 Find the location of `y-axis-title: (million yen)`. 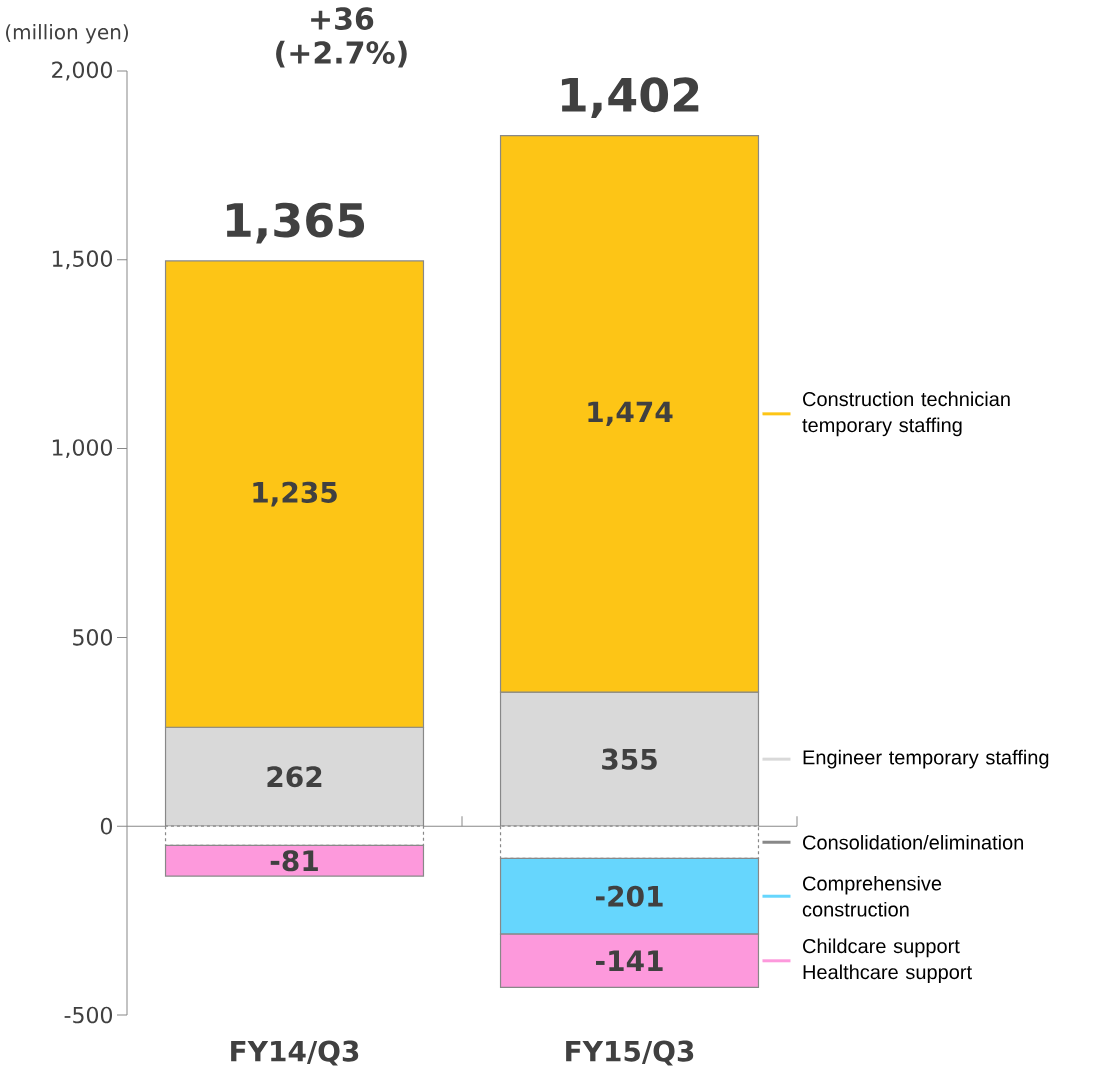

y-axis-title: (million yen) is located at coordinates (67, 34).